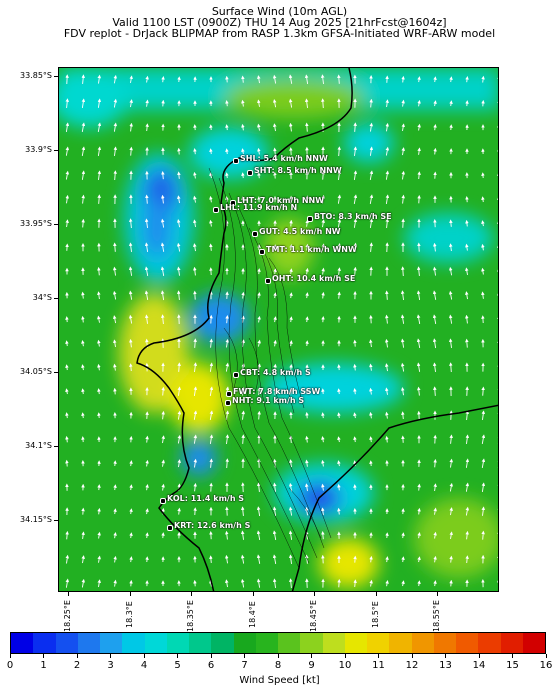 The image size is (559, 692). Describe the element at coordinates (313, 616) in the screenshot. I see `lon-label: 18.45°E` at that location.